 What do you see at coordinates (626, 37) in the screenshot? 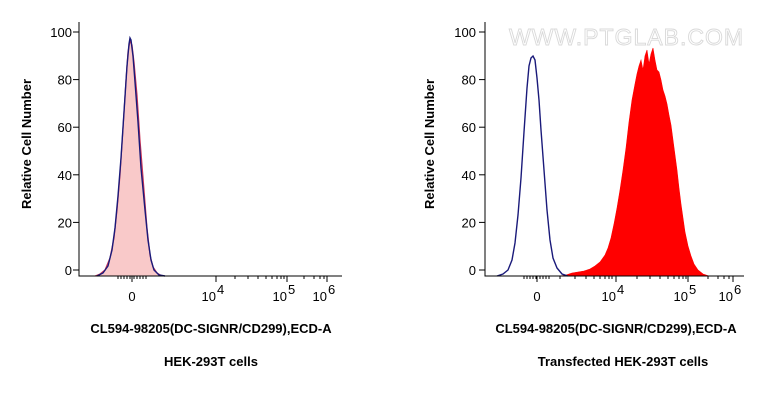
I see `watermark: WWW.PTGLAB.COM` at bounding box center [626, 37].